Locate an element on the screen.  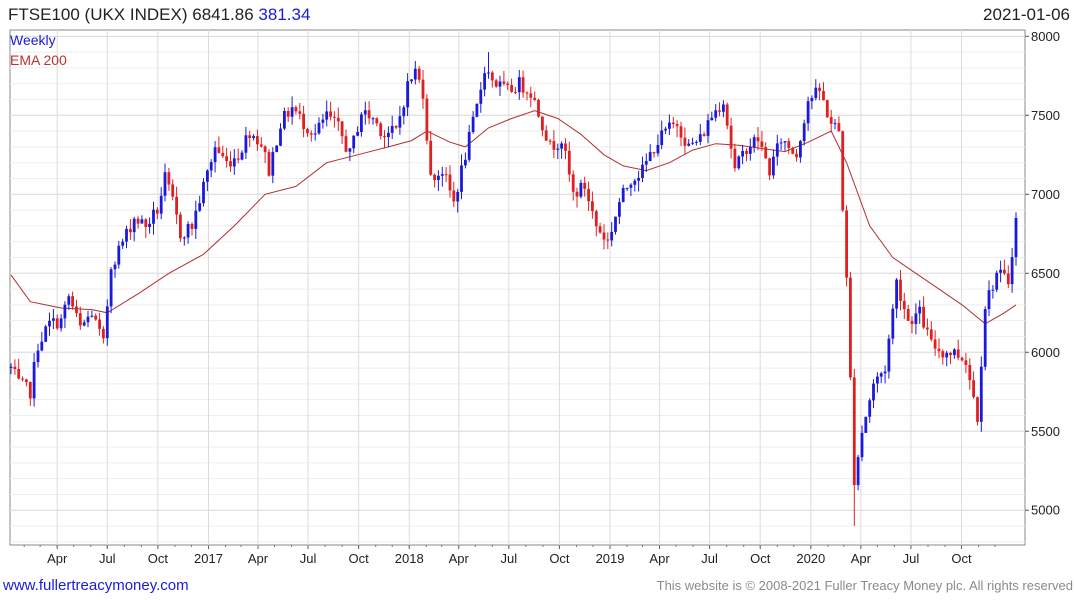
index-name: FTSE100 (UKX INDEX) is located at coordinates (98, 14).